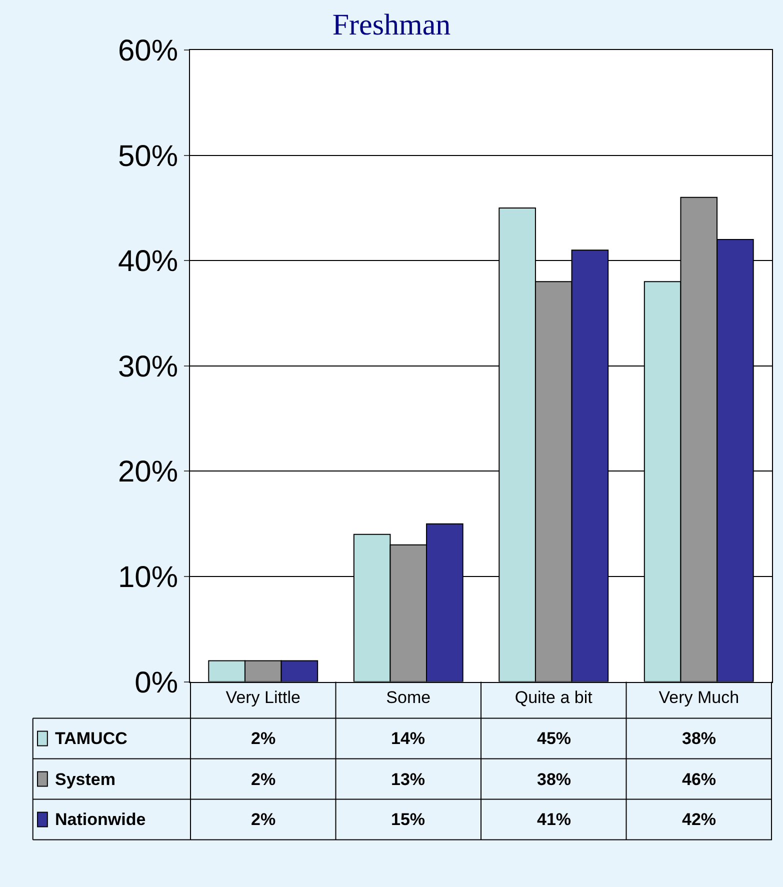 This screenshot has width=783, height=887. I want to click on x-tick-label: Some, so click(408, 698).